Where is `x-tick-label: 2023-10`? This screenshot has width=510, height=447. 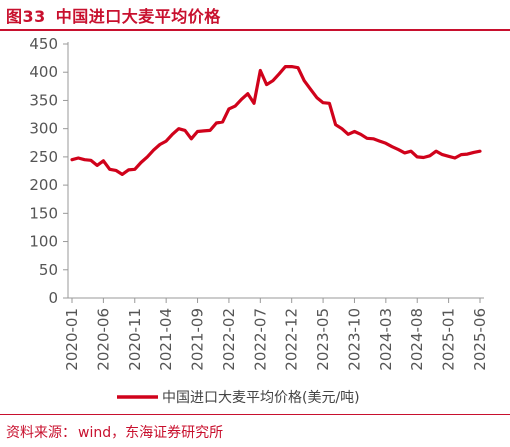 x-tick-label: 2023-10 is located at coordinates (354, 339).